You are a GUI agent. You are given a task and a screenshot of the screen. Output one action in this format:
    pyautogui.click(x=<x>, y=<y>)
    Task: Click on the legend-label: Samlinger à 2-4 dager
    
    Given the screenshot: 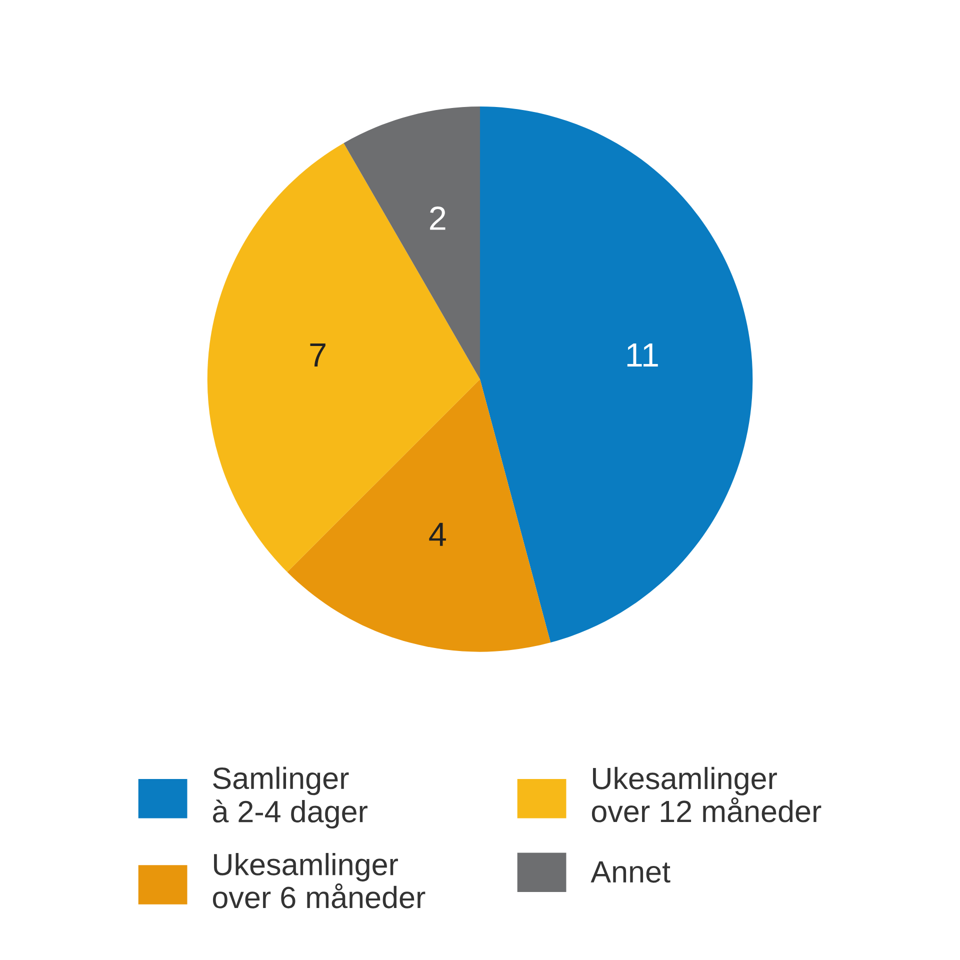 What is the action you would take?
    pyautogui.click(x=290, y=797)
    